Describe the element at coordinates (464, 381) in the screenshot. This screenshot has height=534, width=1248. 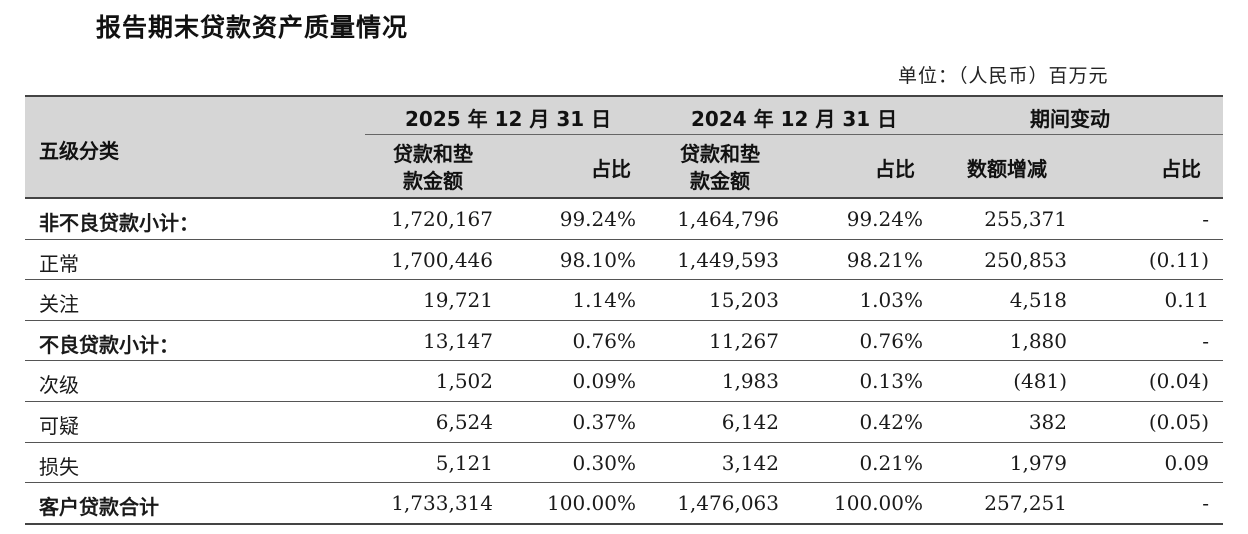
I see `amount-2025: 1,502` at that location.